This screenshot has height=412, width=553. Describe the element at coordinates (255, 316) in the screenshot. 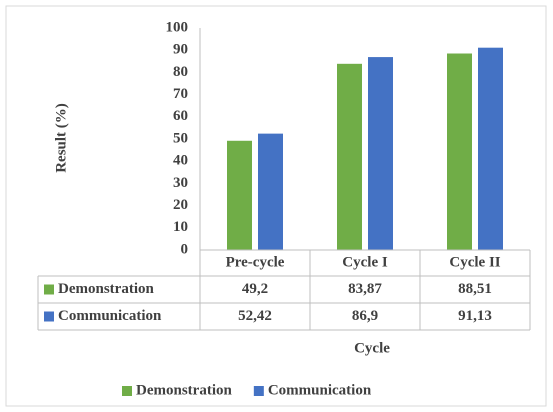

I see `table-cell: 52,42` at that location.